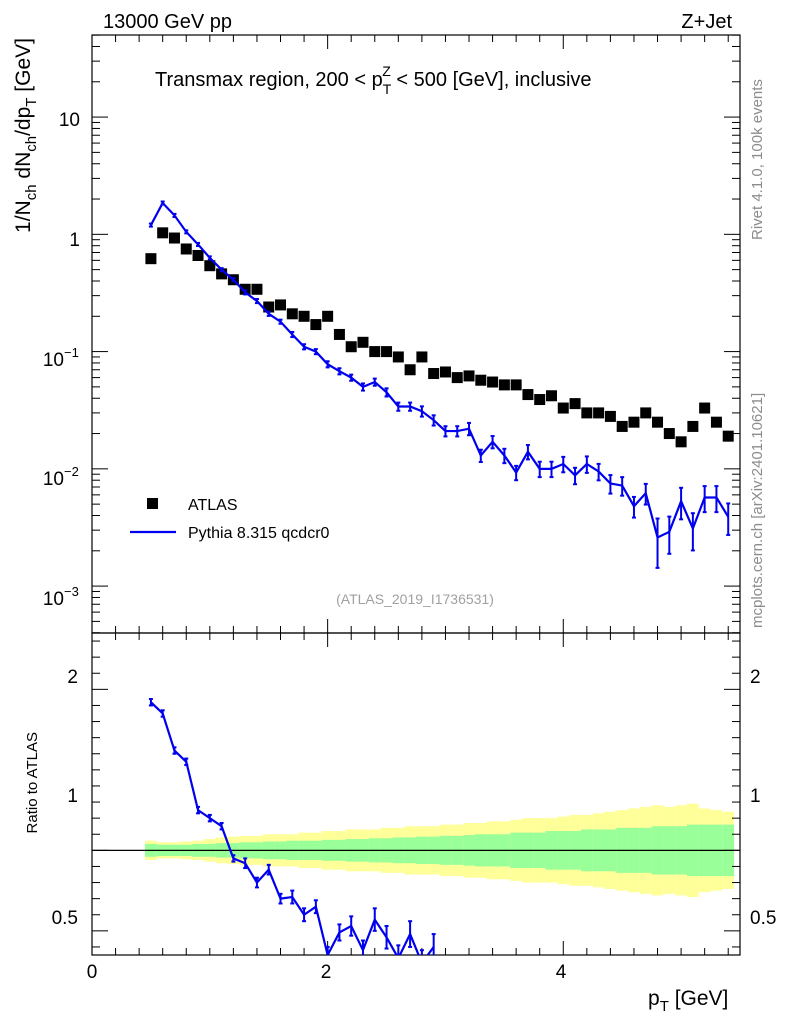 The height and width of the screenshot is (1024, 786). What do you see at coordinates (32, 782) in the screenshot?
I see `ratio-y-axis-label: Ratio to ATLAS` at bounding box center [32, 782].